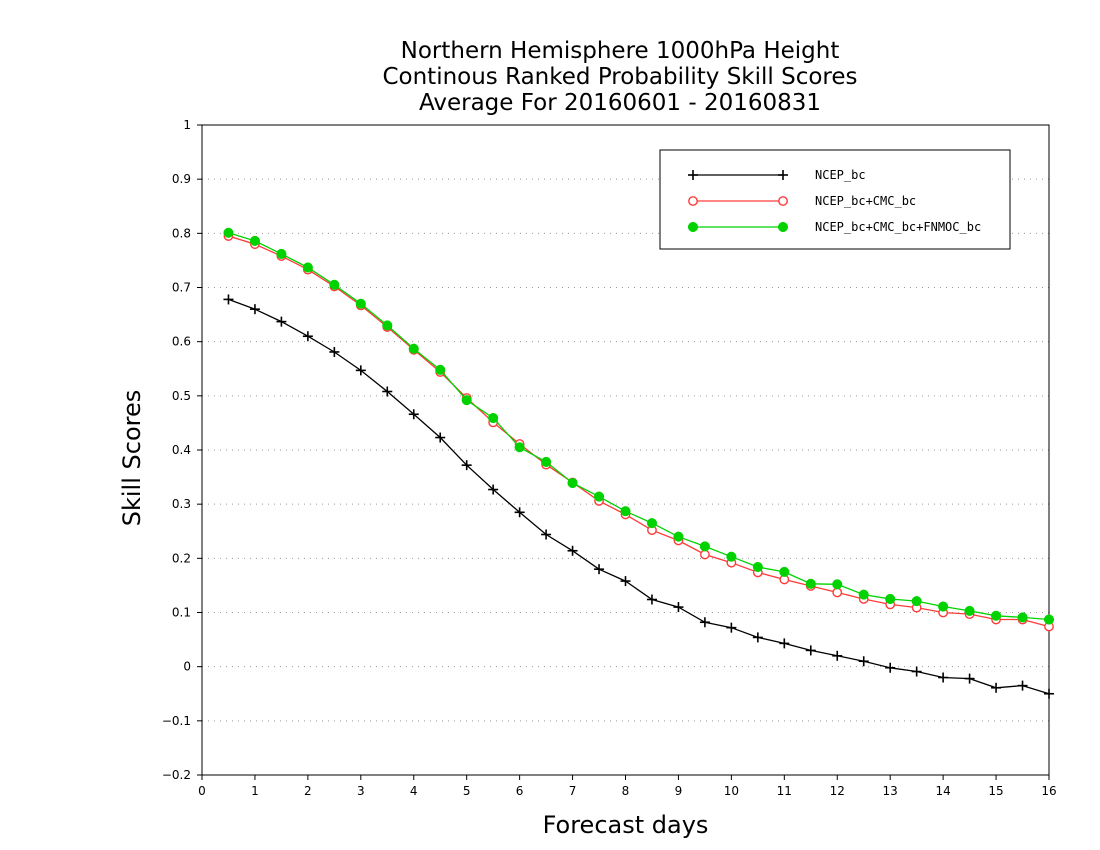 This screenshot has width=1100, height=850. Describe the element at coordinates (942, 791) in the screenshot. I see `x-tick-label: 14` at that location.